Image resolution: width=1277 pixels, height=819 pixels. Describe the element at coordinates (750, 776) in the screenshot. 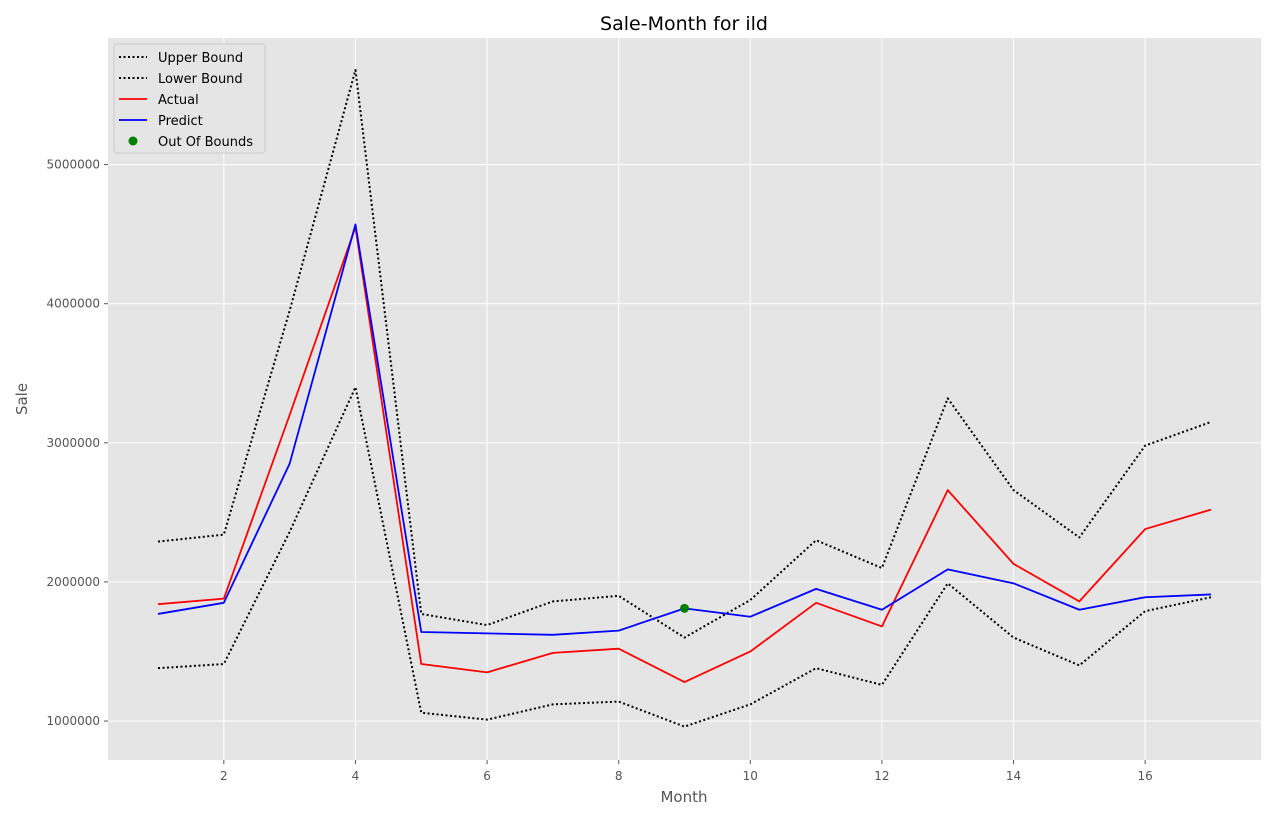

I see `x-tick-label: 10` at that location.